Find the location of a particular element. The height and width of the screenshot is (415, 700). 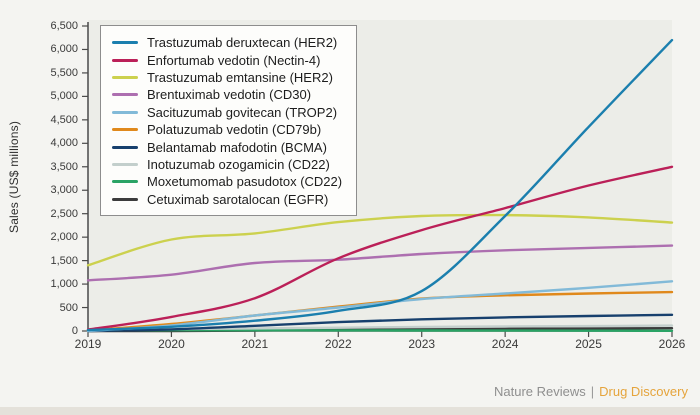

legend-row: Cetuximab sarotalocan (EGFR) is located at coordinates (227, 199).